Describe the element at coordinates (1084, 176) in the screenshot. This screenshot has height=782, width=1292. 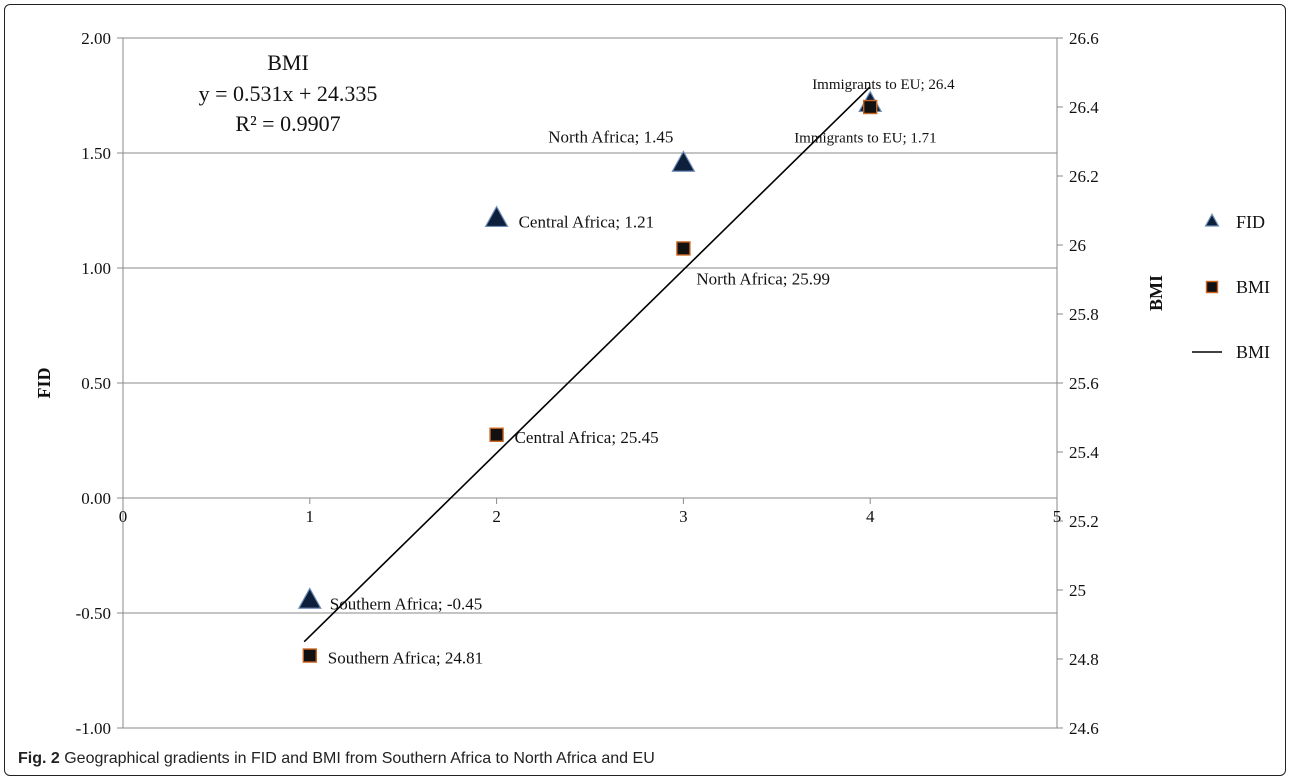
I see `y-right-tick-label: 26.2` at that location.